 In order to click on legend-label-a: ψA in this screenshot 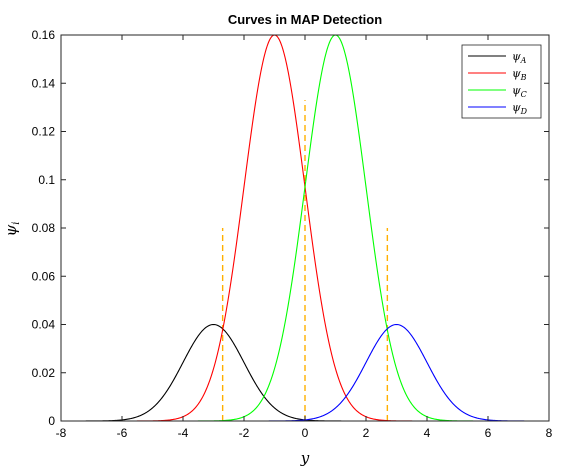, I will do `click(519, 57)`.